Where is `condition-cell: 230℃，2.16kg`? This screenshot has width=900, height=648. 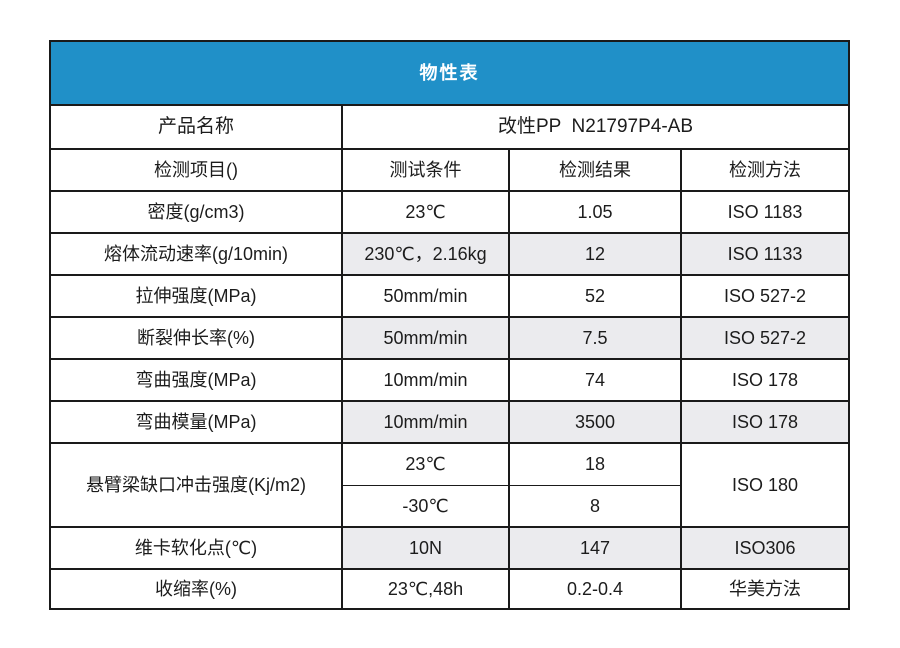 condition-cell: 230℃，2.16kg is located at coordinates (425, 254).